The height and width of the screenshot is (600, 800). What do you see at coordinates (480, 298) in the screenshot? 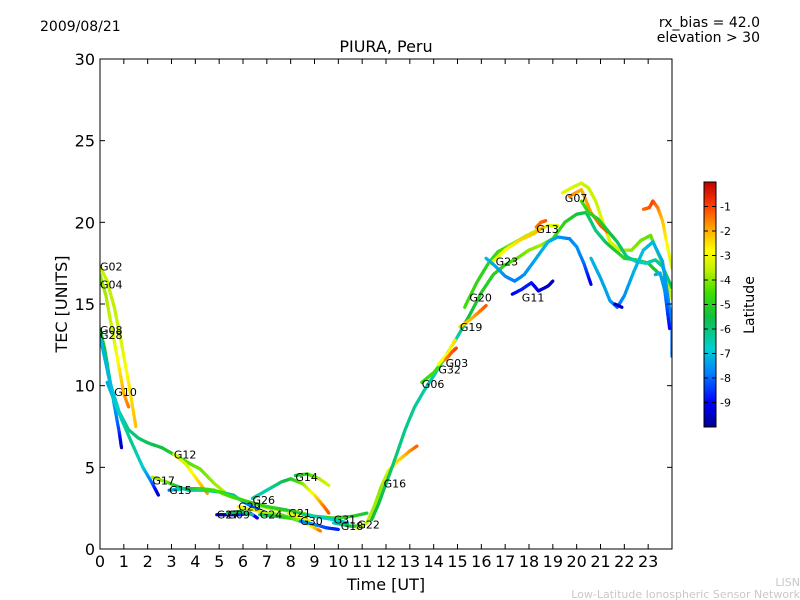
I see `satellite-label-g20: G20` at bounding box center [480, 298].